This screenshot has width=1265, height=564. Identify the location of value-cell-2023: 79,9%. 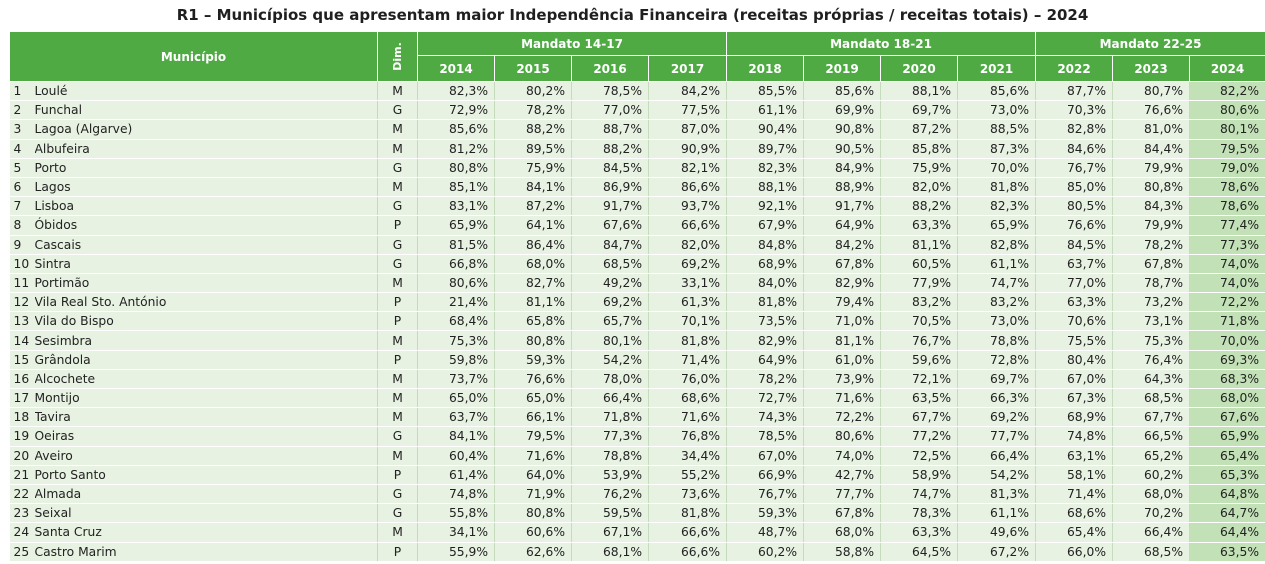
(1151, 168).